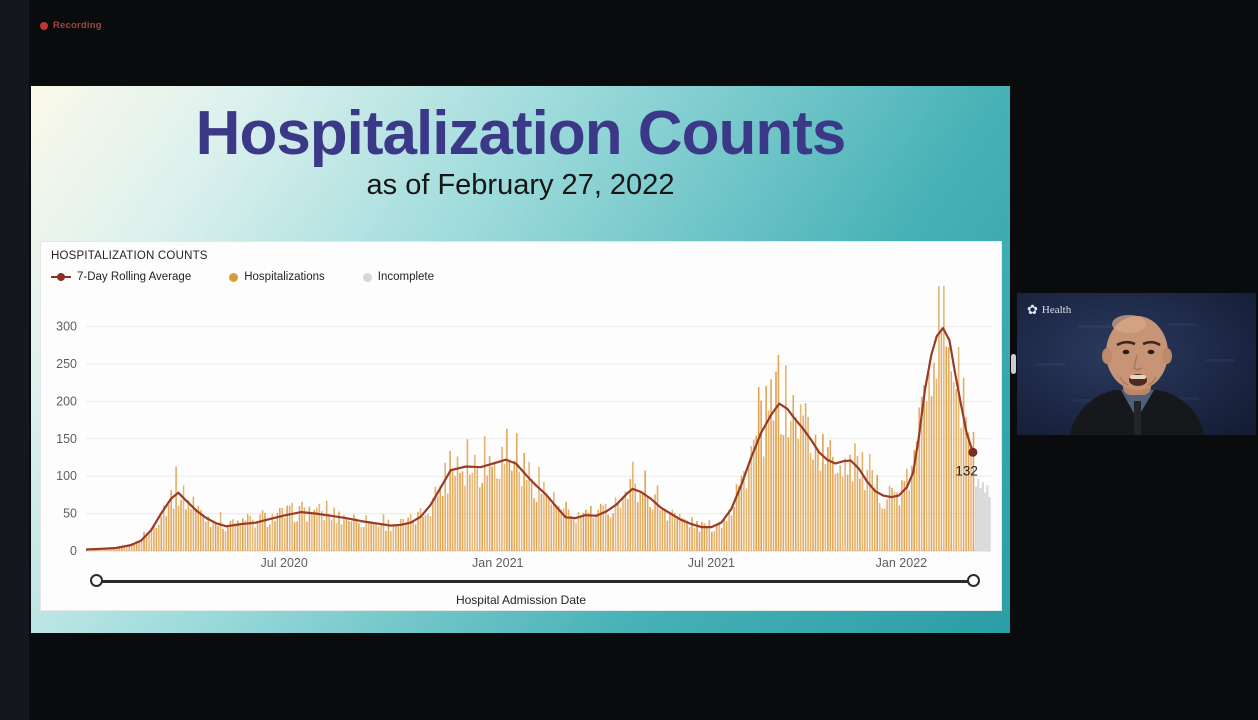  Describe the element at coordinates (1013, 364) in the screenshot. I see `video-panel-resize-handle` at that location.